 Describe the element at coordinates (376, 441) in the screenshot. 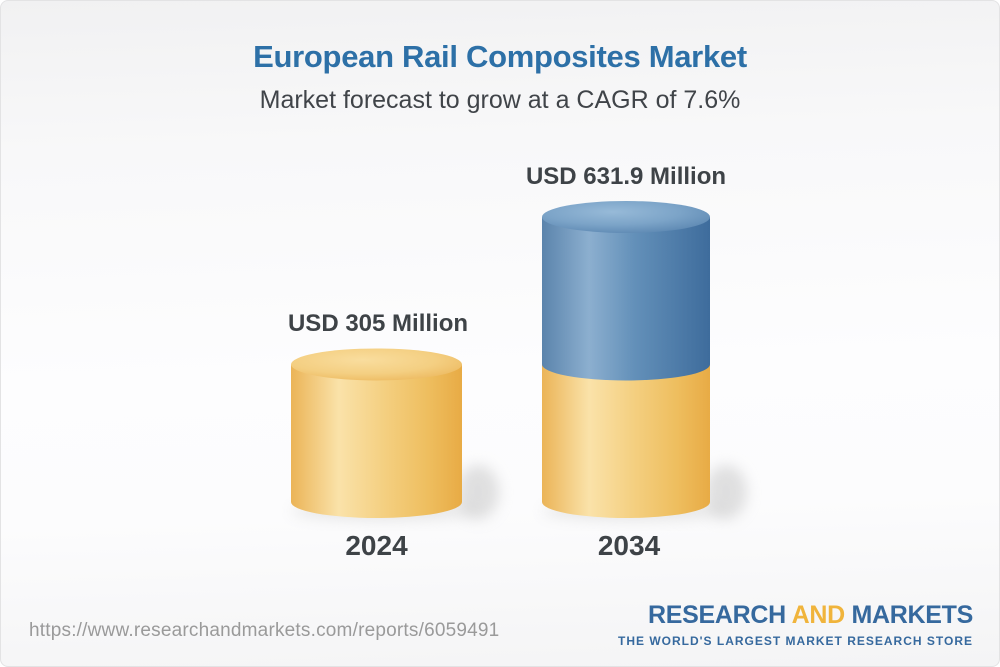

I see `bar-2024-segment-market-2024` at that location.